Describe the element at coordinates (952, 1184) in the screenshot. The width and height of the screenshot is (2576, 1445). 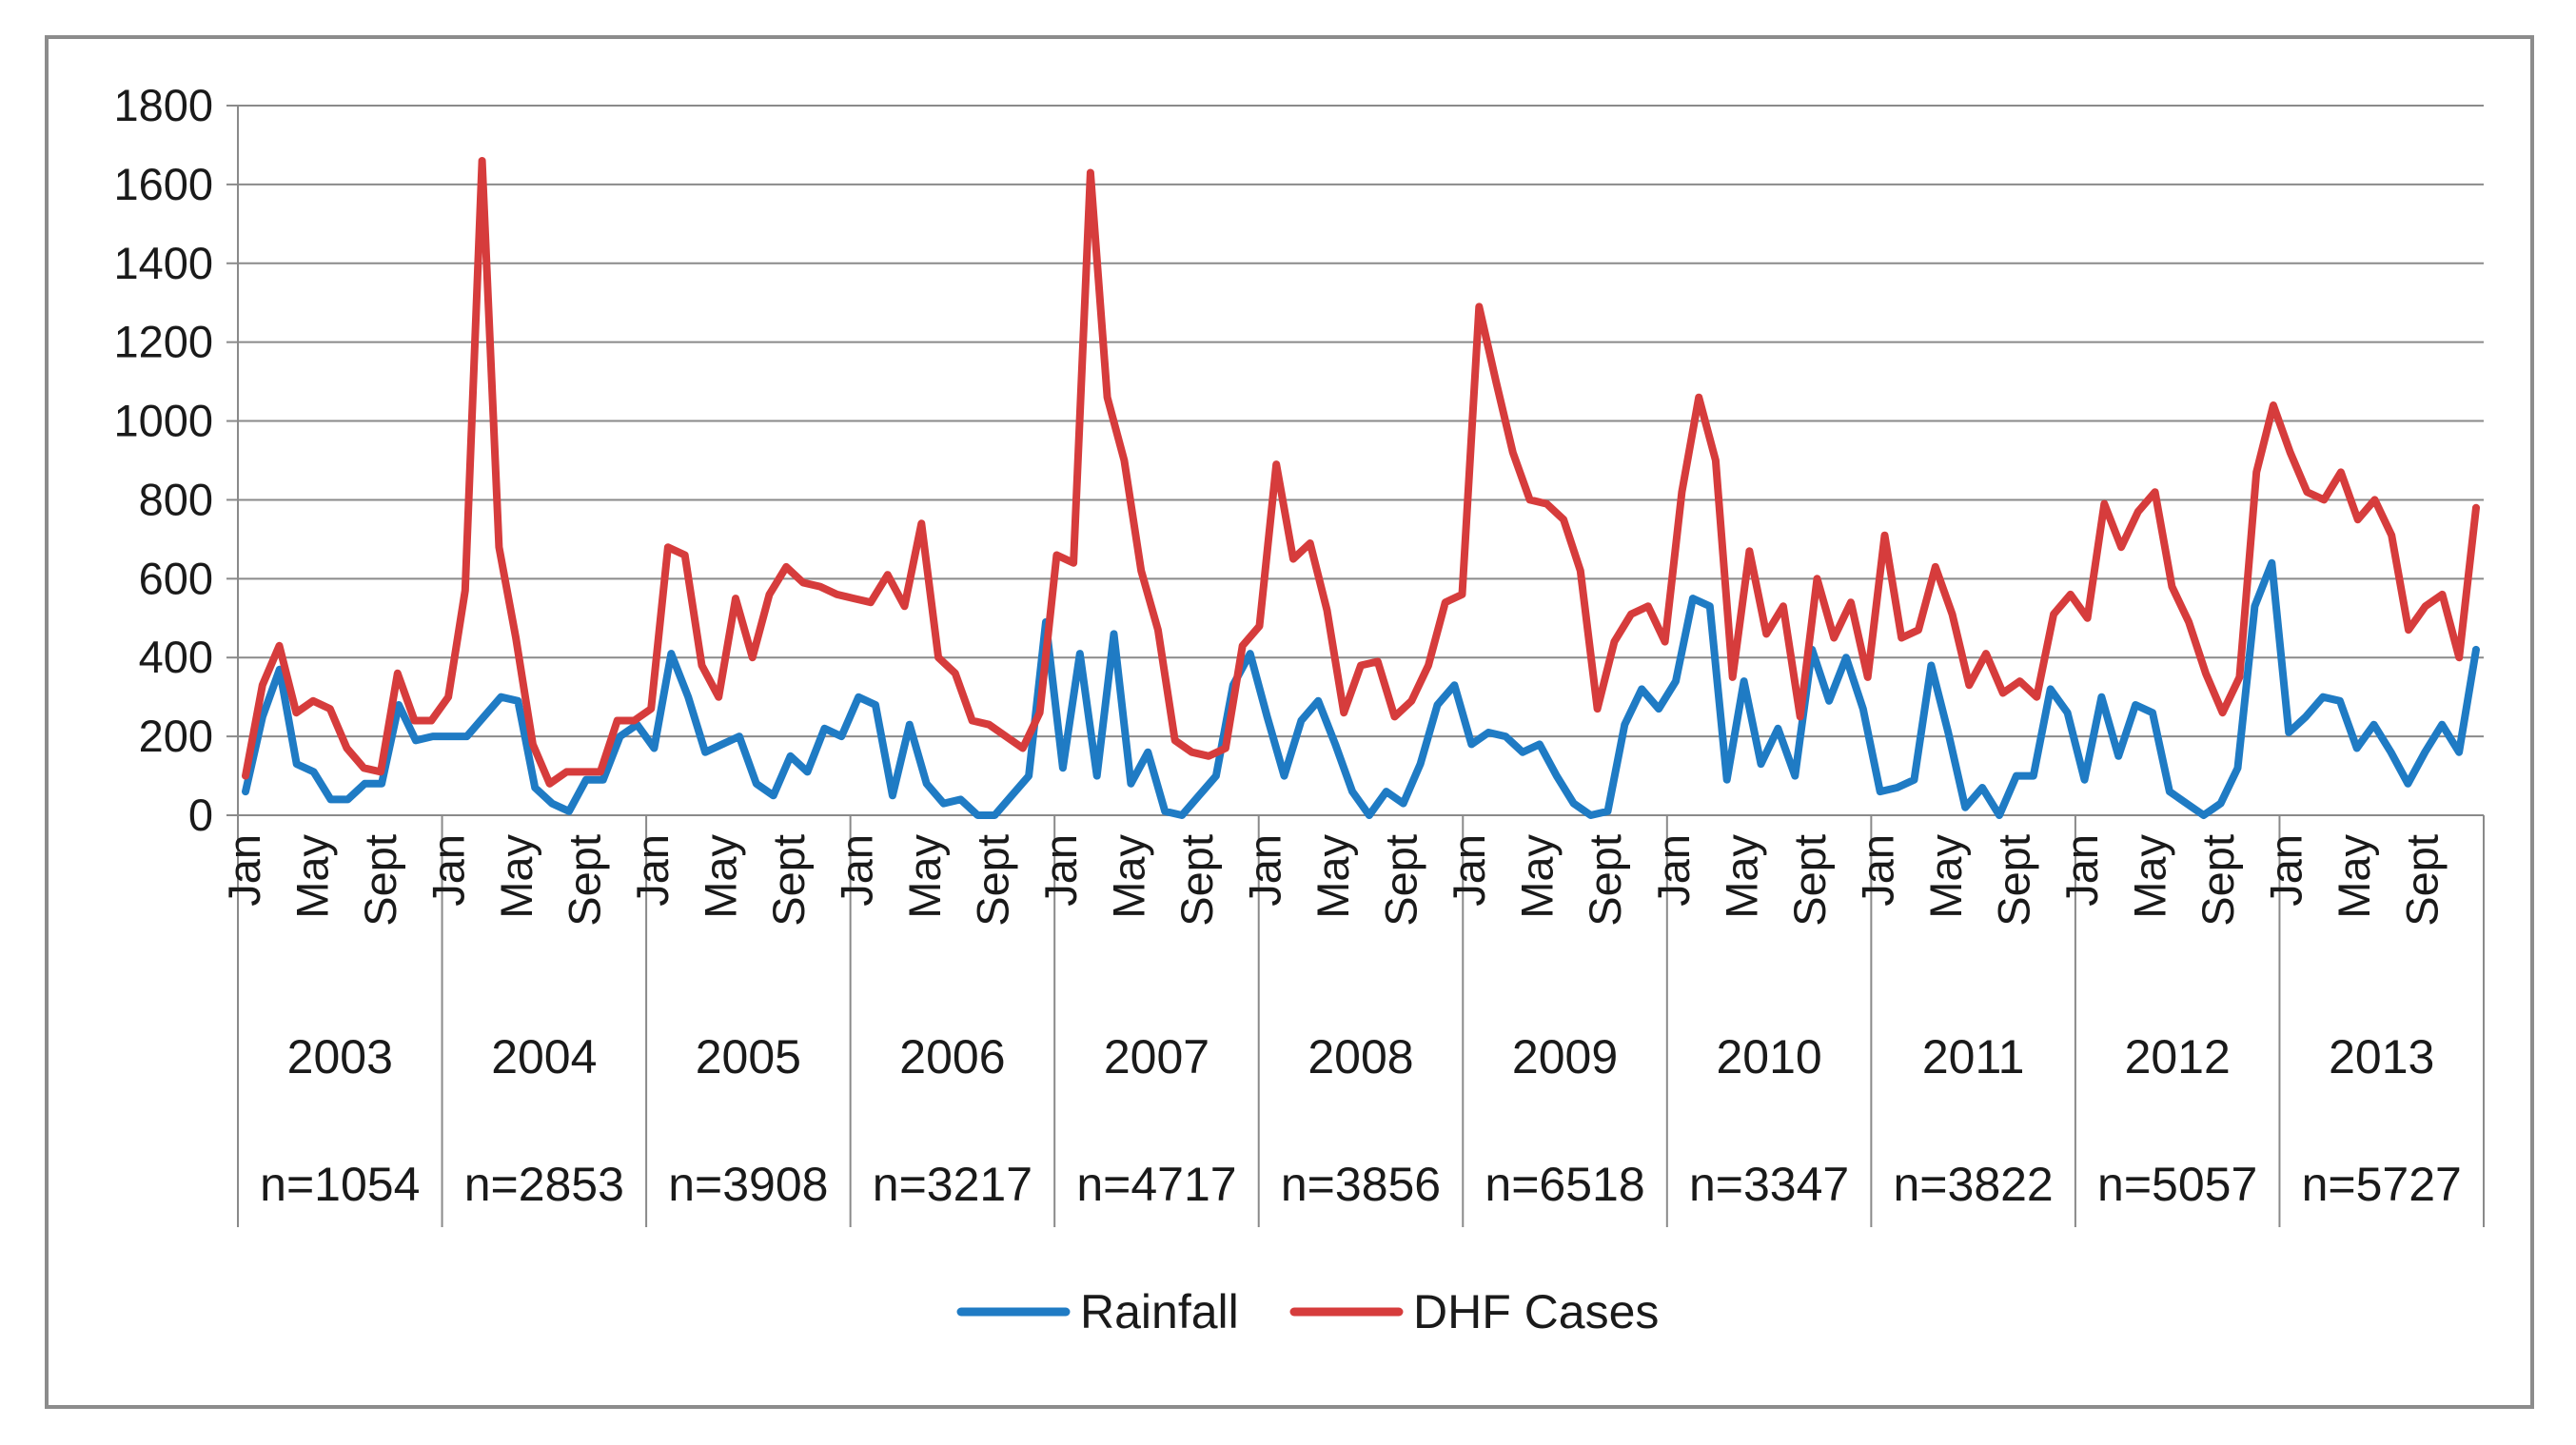
I see `year-count-label: n=3217` at that location.